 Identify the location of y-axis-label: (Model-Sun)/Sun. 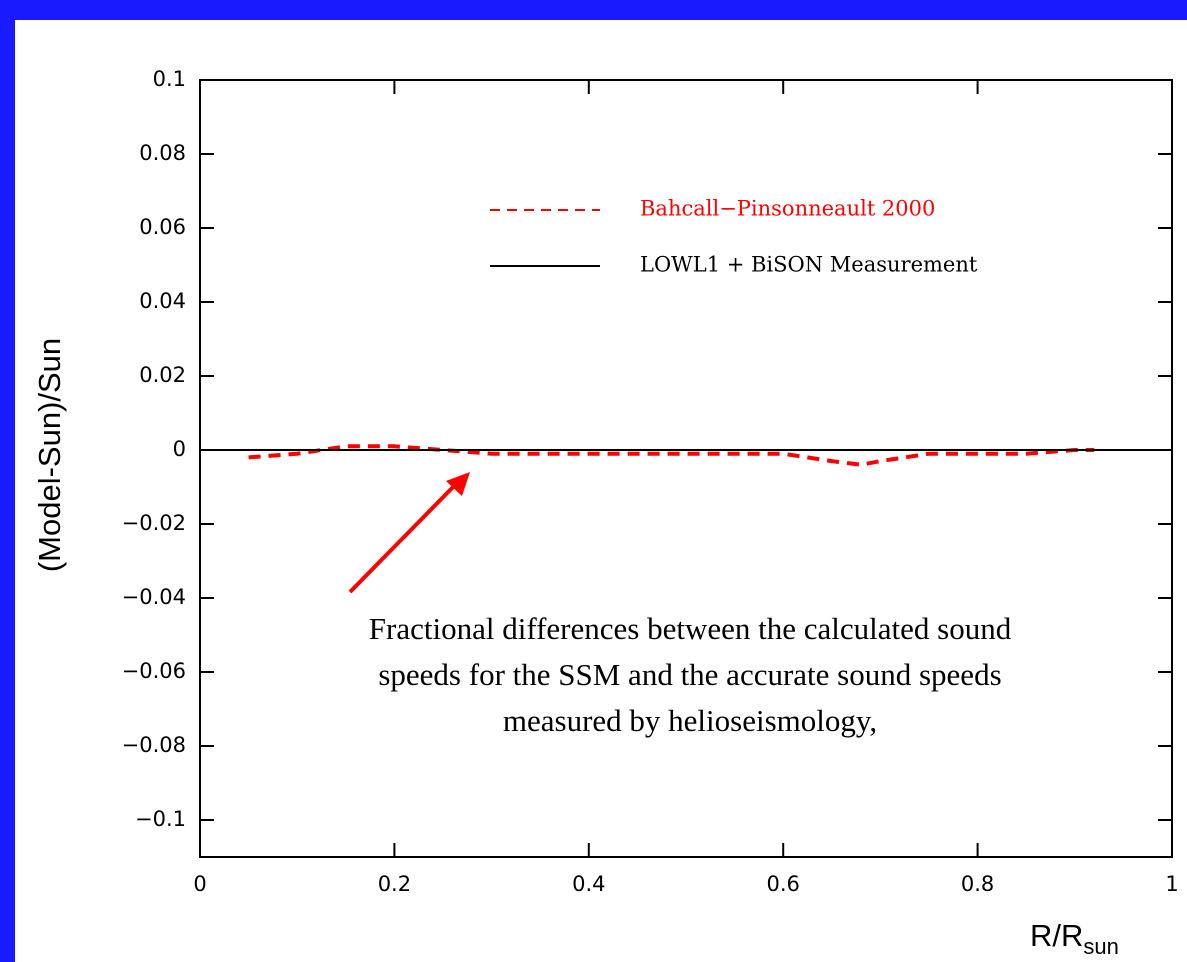
(49, 455).